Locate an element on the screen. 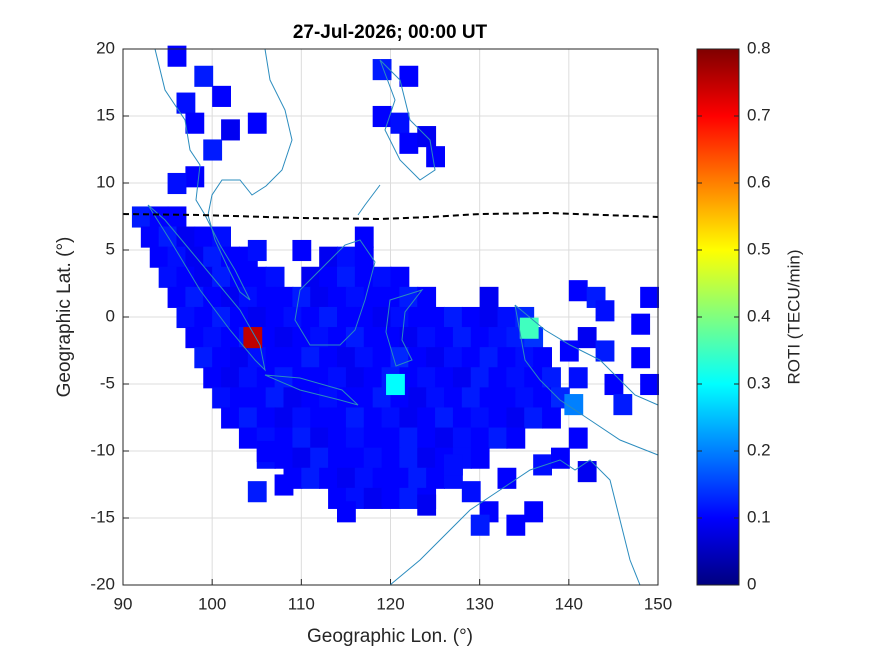 Image resolution: width=875 pixels, height=656 pixels. y-tick-label: -15 is located at coordinates (102, 516).